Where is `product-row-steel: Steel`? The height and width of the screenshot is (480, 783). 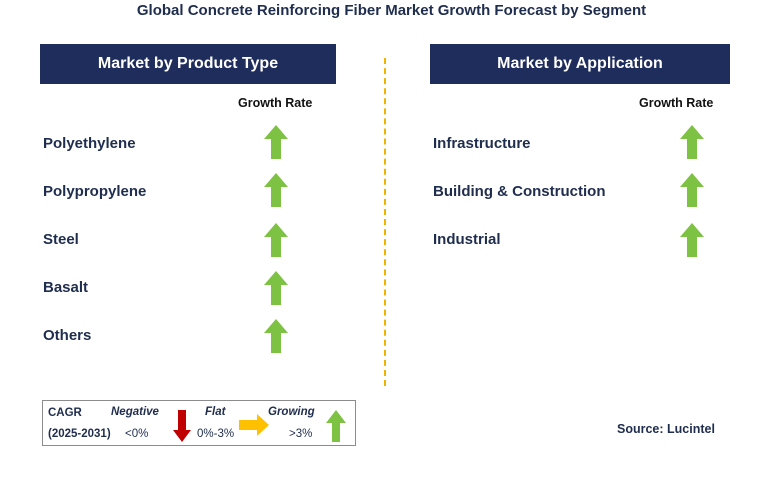
product-row-steel: Steel is located at coordinates (61, 239).